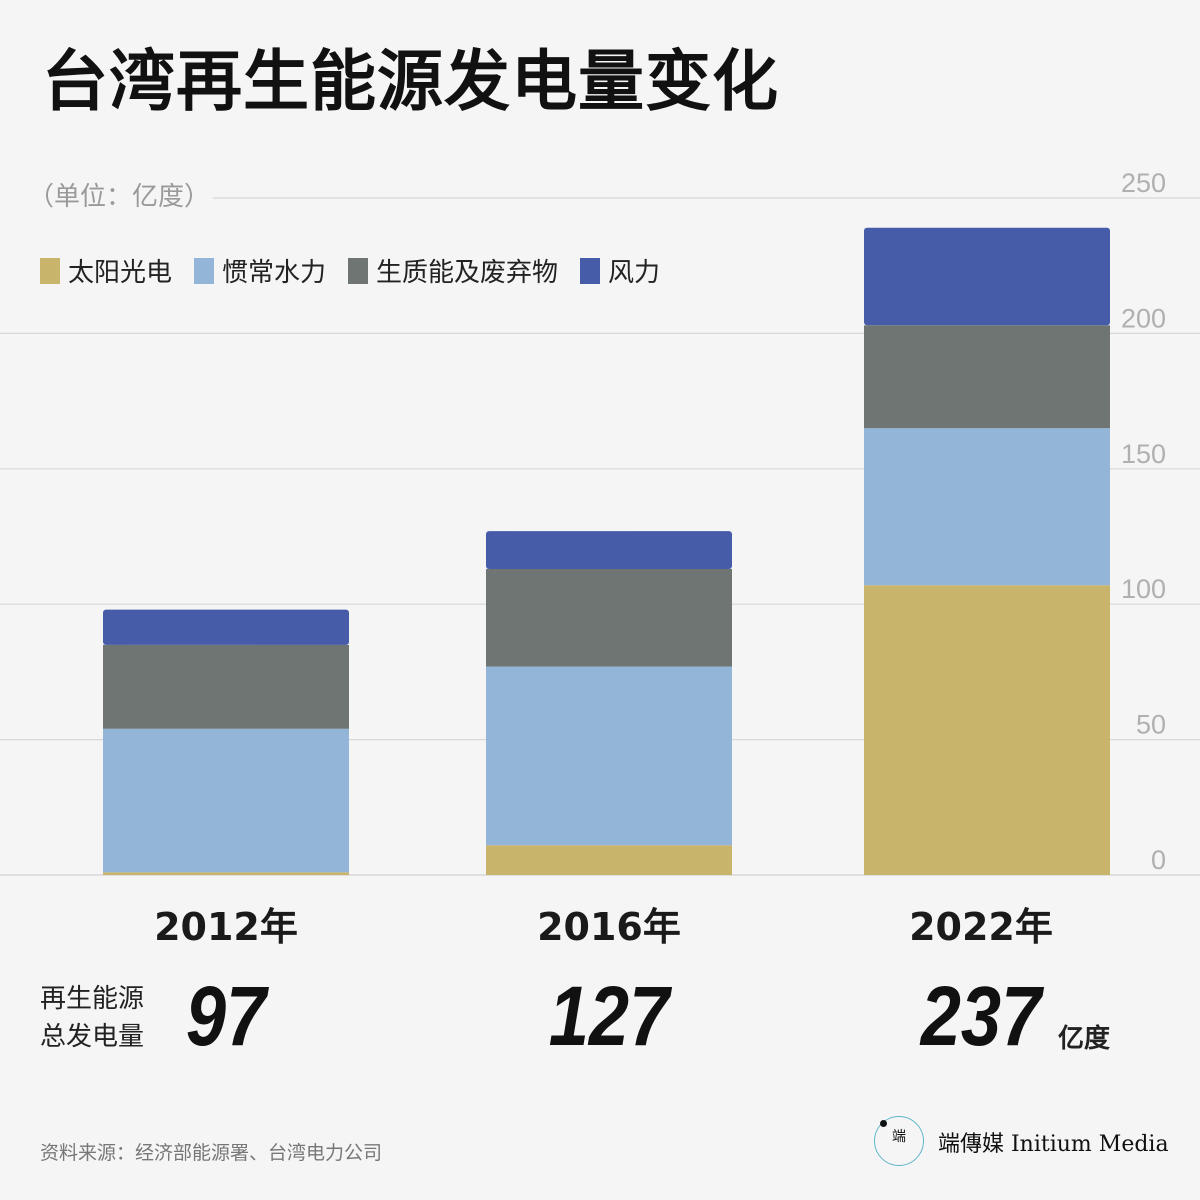  Describe the element at coordinates (609, 550) in the screenshot. I see `bar-2016年-风力` at that location.